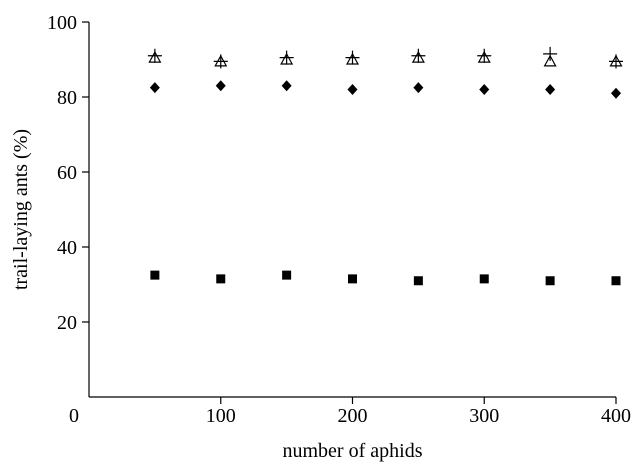 The image size is (631, 463). What do you see at coordinates (221, 416) in the screenshot?
I see `x-tick-label: 100` at bounding box center [221, 416].